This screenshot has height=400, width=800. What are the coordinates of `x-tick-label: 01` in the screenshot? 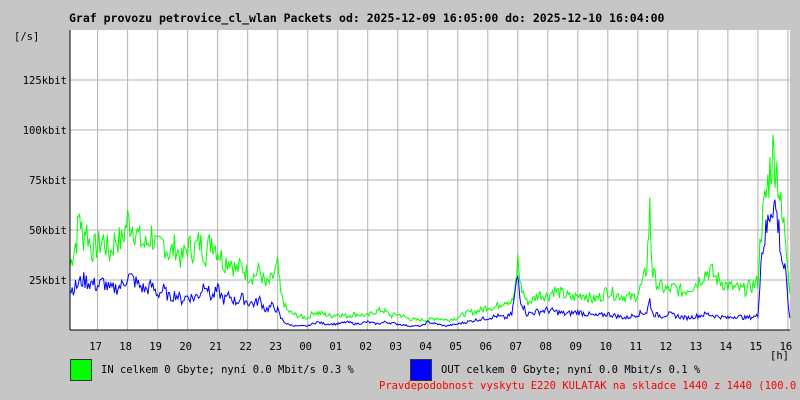 It's located at (335, 347).